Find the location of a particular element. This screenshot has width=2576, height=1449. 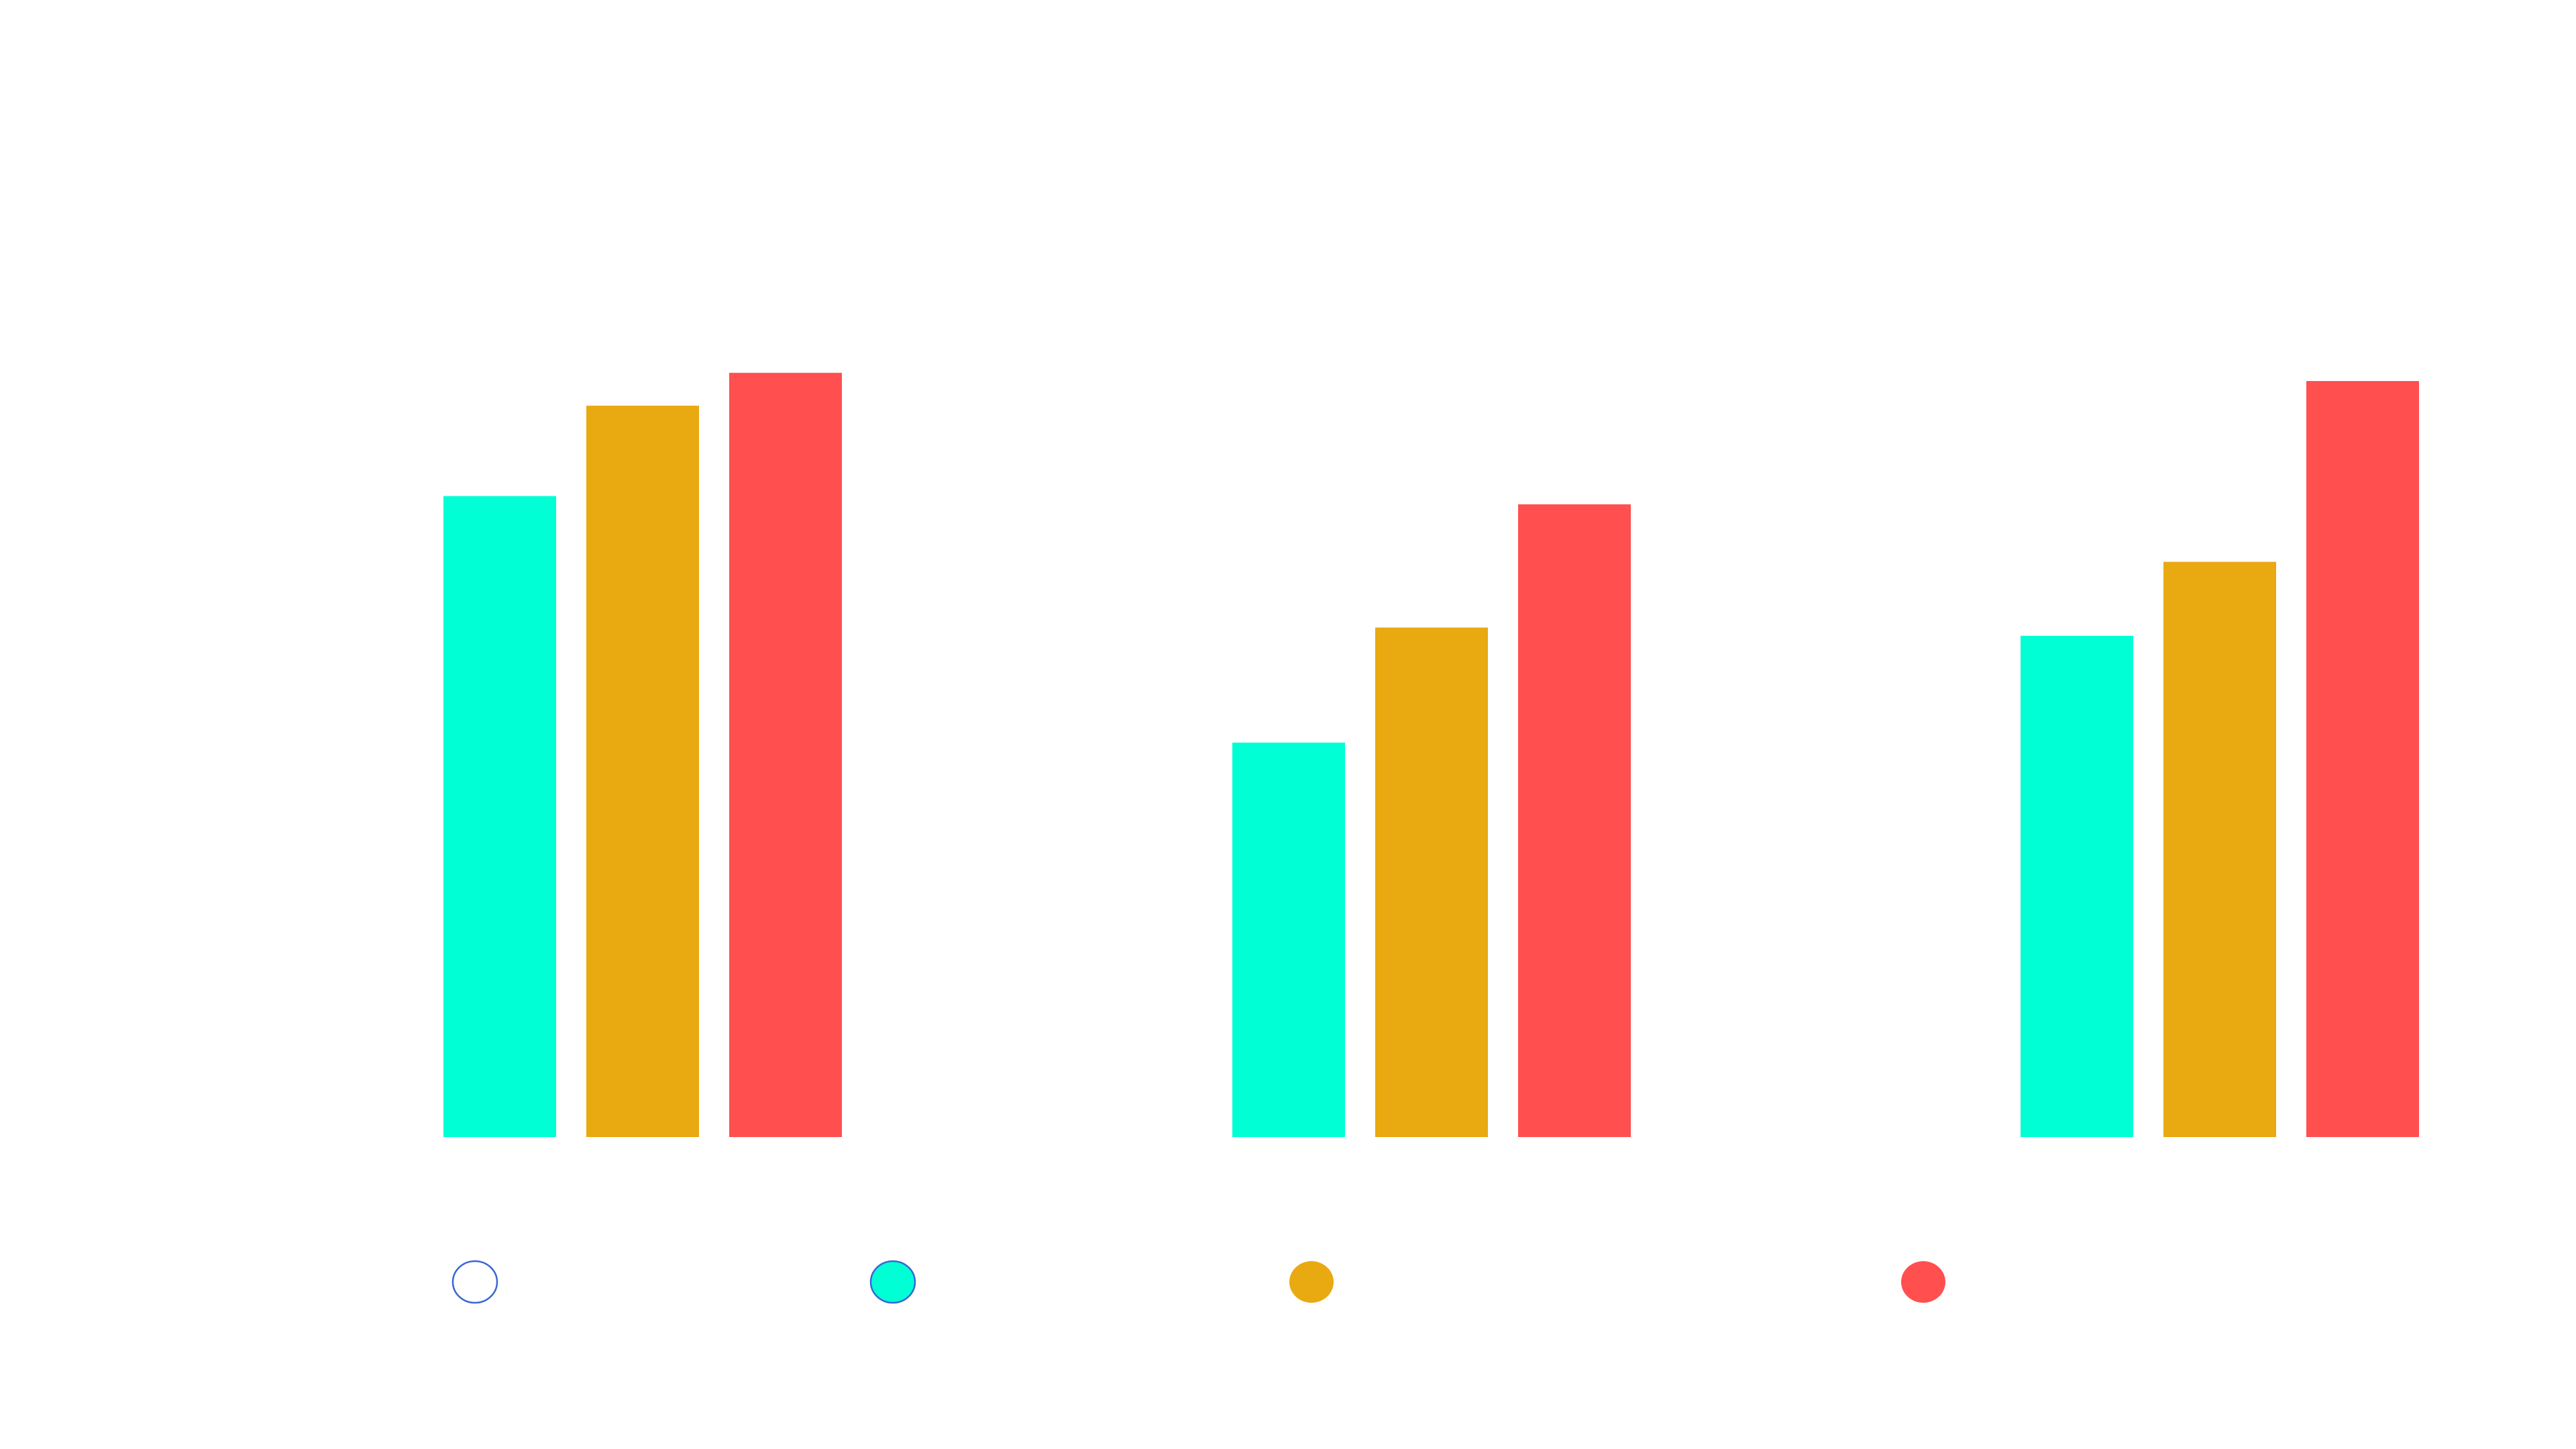

bar-series3-group1 is located at coordinates (785, 754).